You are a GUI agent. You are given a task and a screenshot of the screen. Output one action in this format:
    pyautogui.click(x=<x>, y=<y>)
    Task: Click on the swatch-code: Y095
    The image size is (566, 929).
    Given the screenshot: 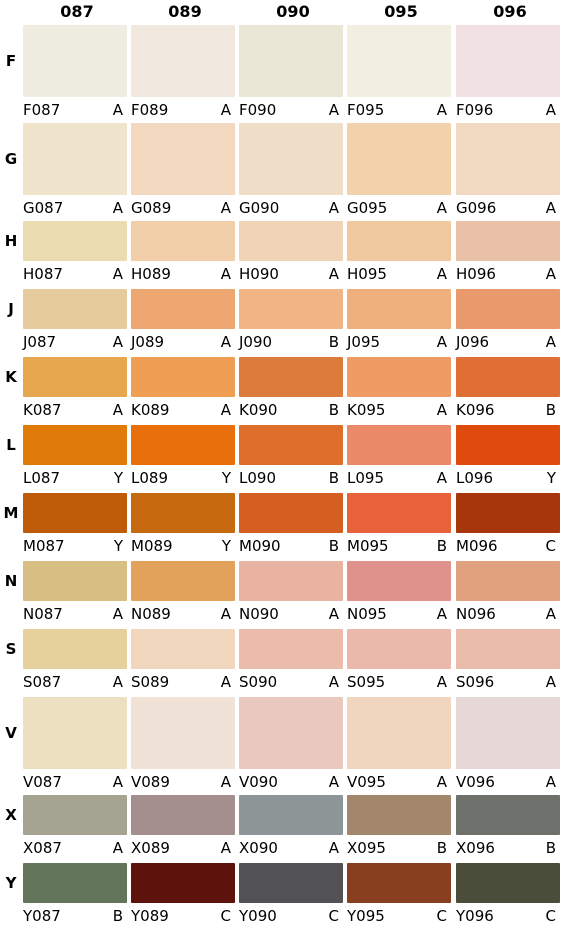 What is the action you would take?
    pyautogui.click(x=366, y=916)
    